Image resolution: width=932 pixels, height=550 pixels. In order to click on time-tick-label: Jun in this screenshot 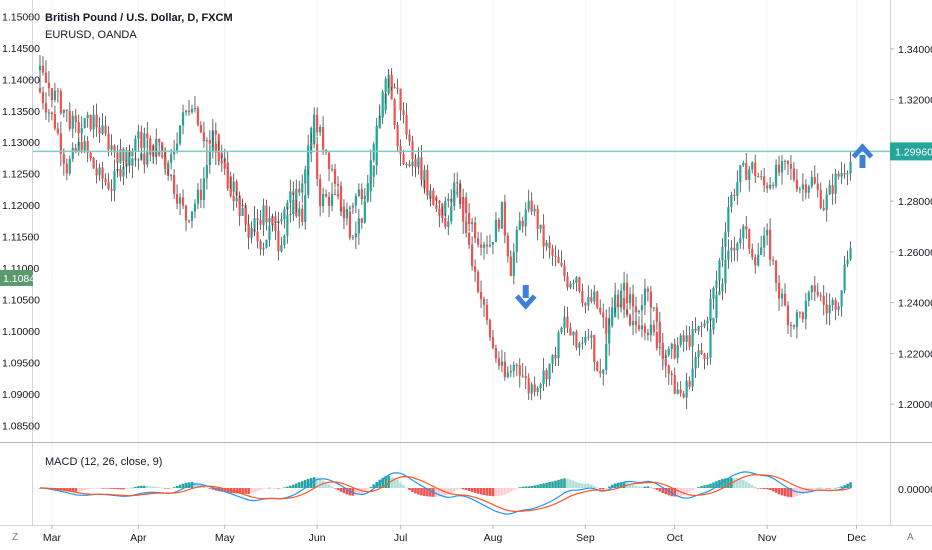, I will do `click(317, 538)`.